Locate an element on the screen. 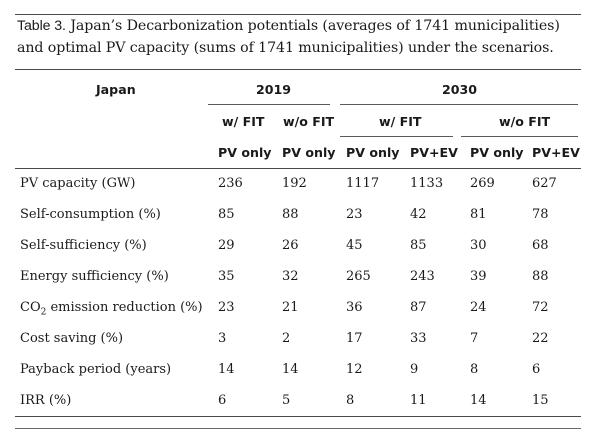 This screenshot has height=440, width=600. table-cell: 1117 is located at coordinates (363, 183).